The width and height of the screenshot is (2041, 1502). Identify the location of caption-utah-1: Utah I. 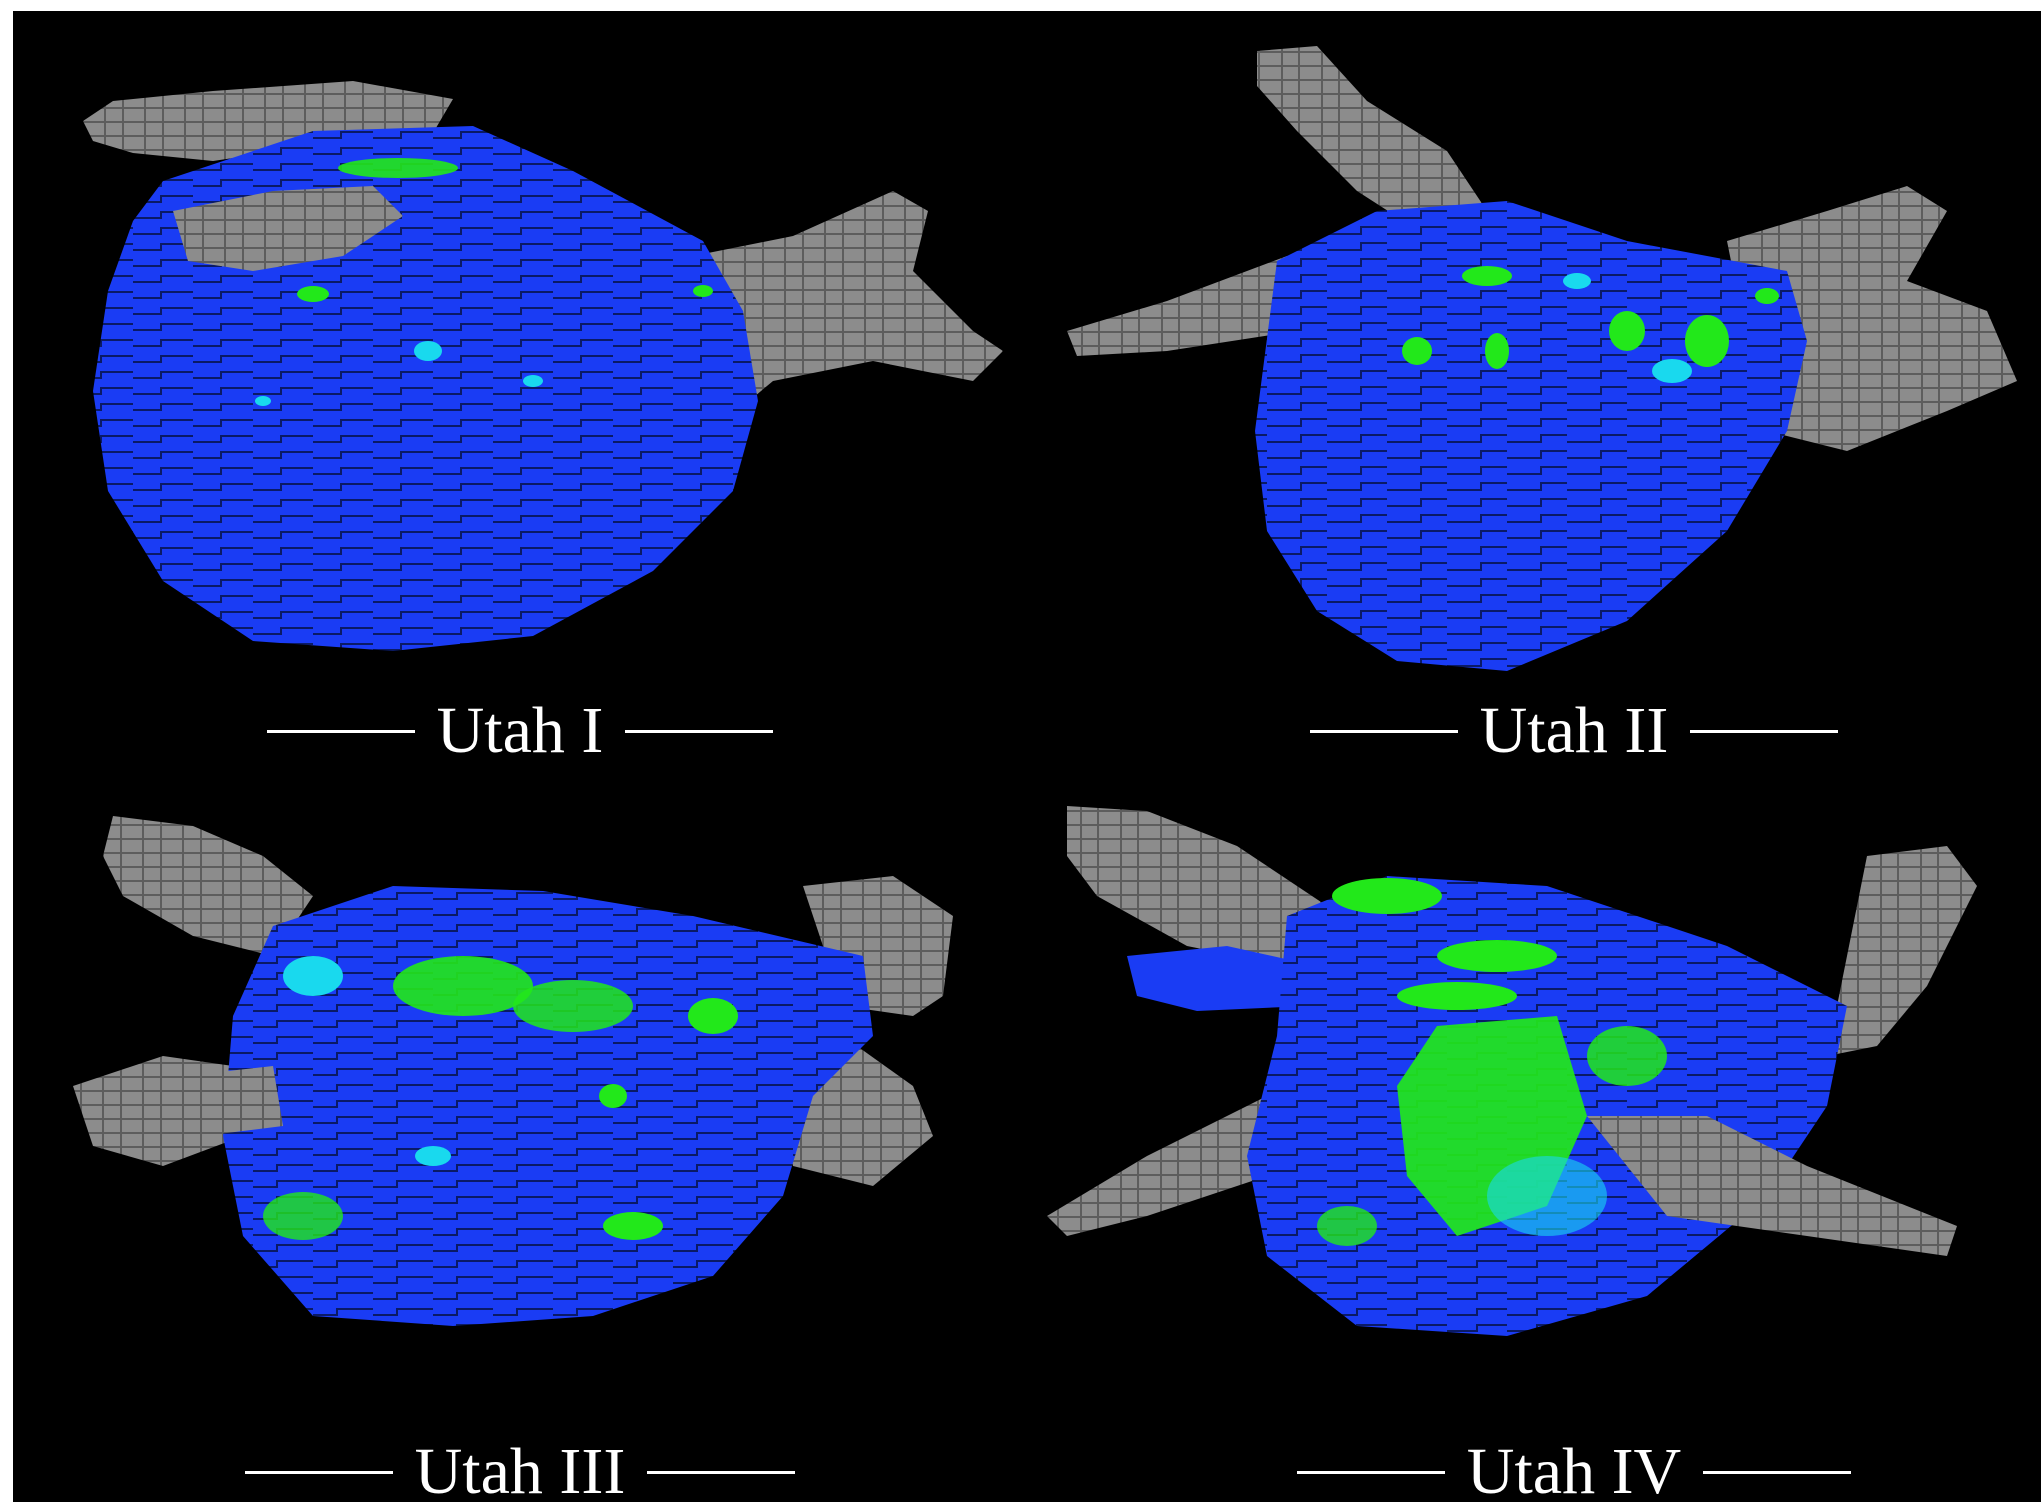
(520, 731).